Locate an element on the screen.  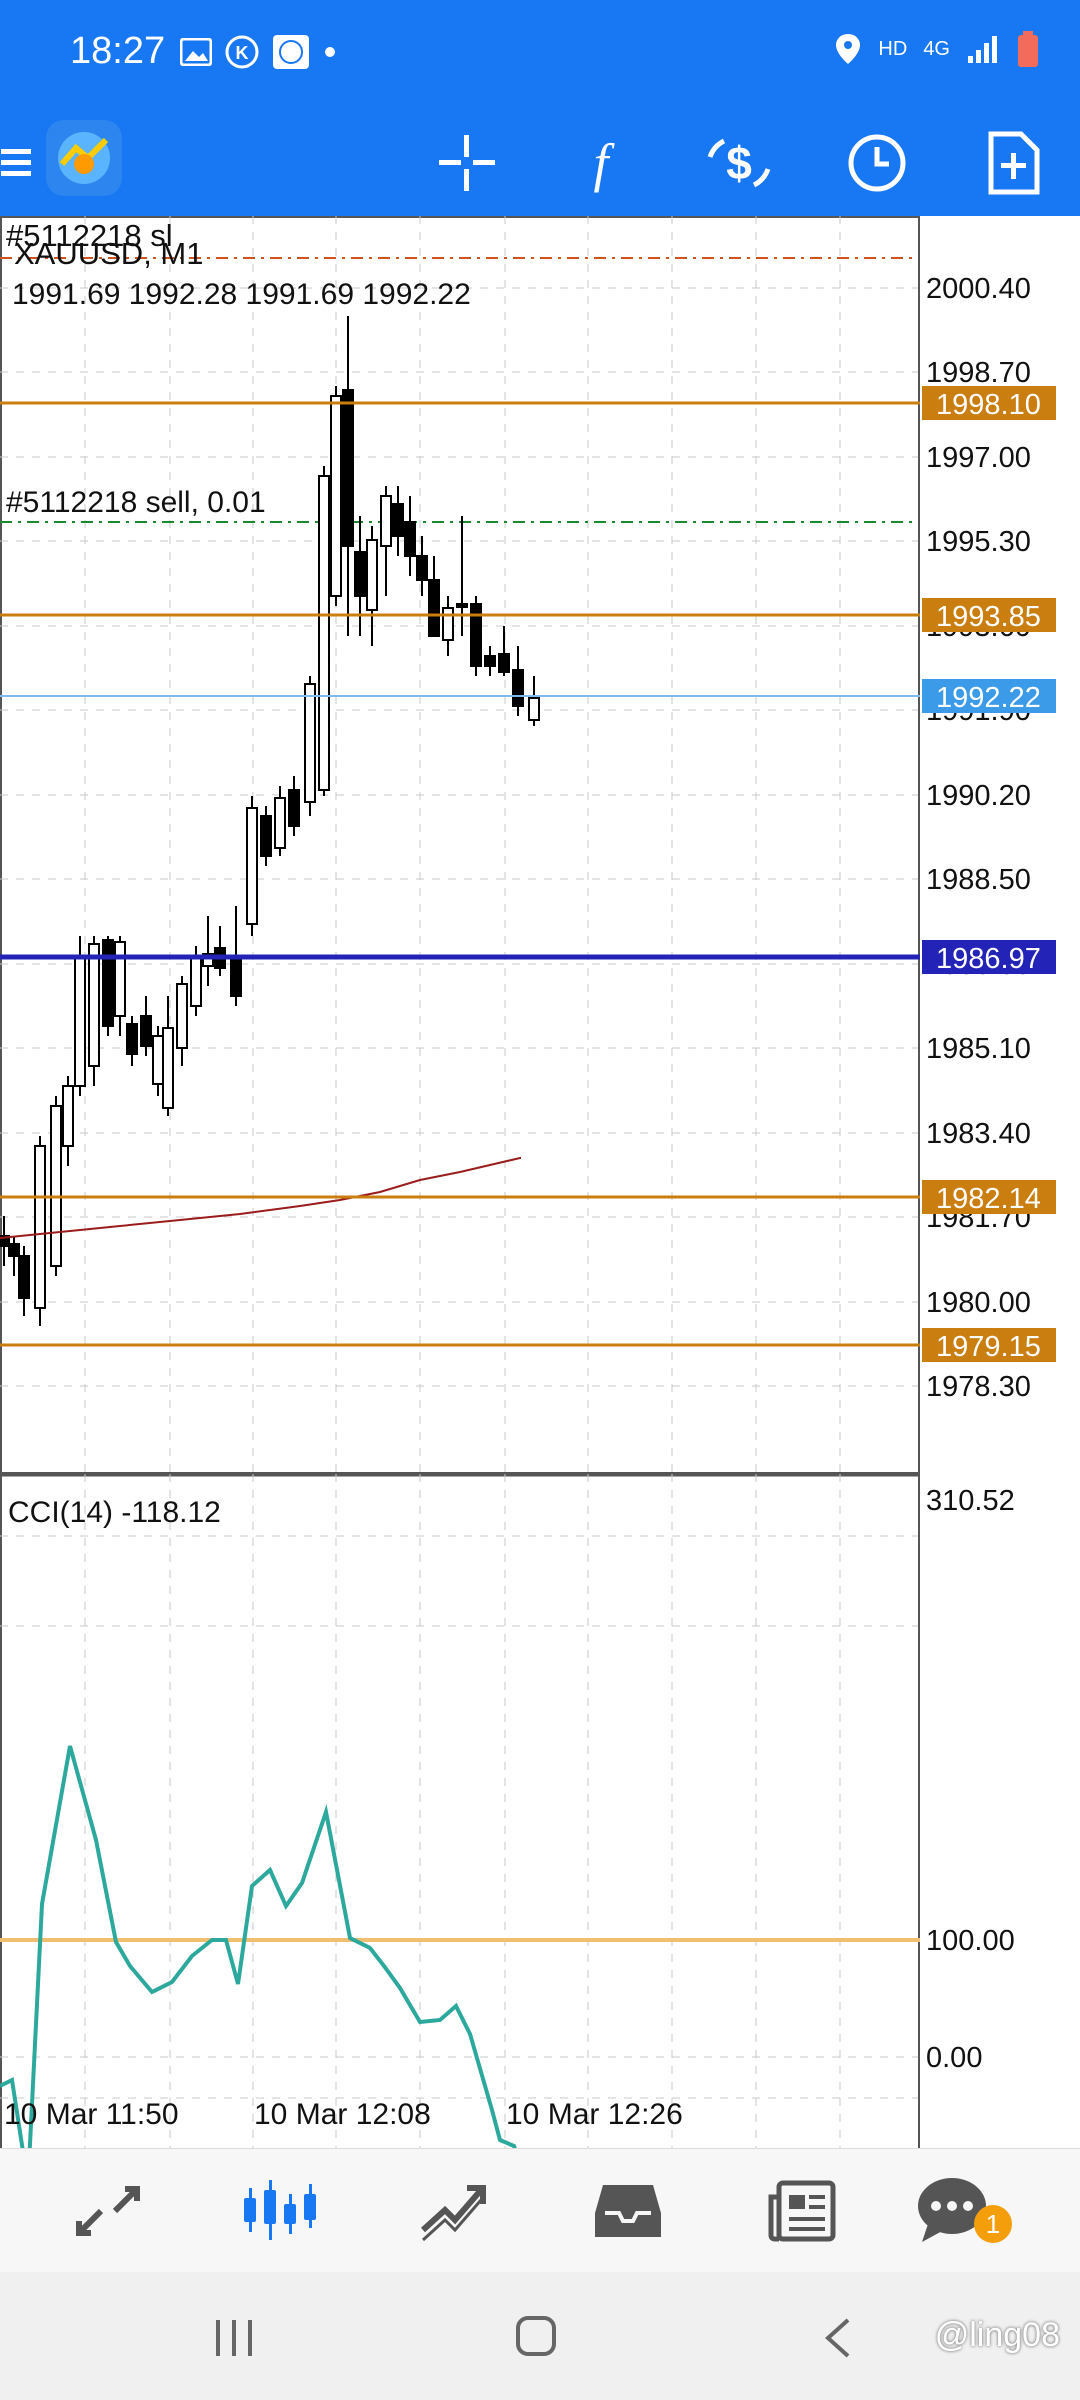
recent-apps-icon is located at coordinates (234, 2340).